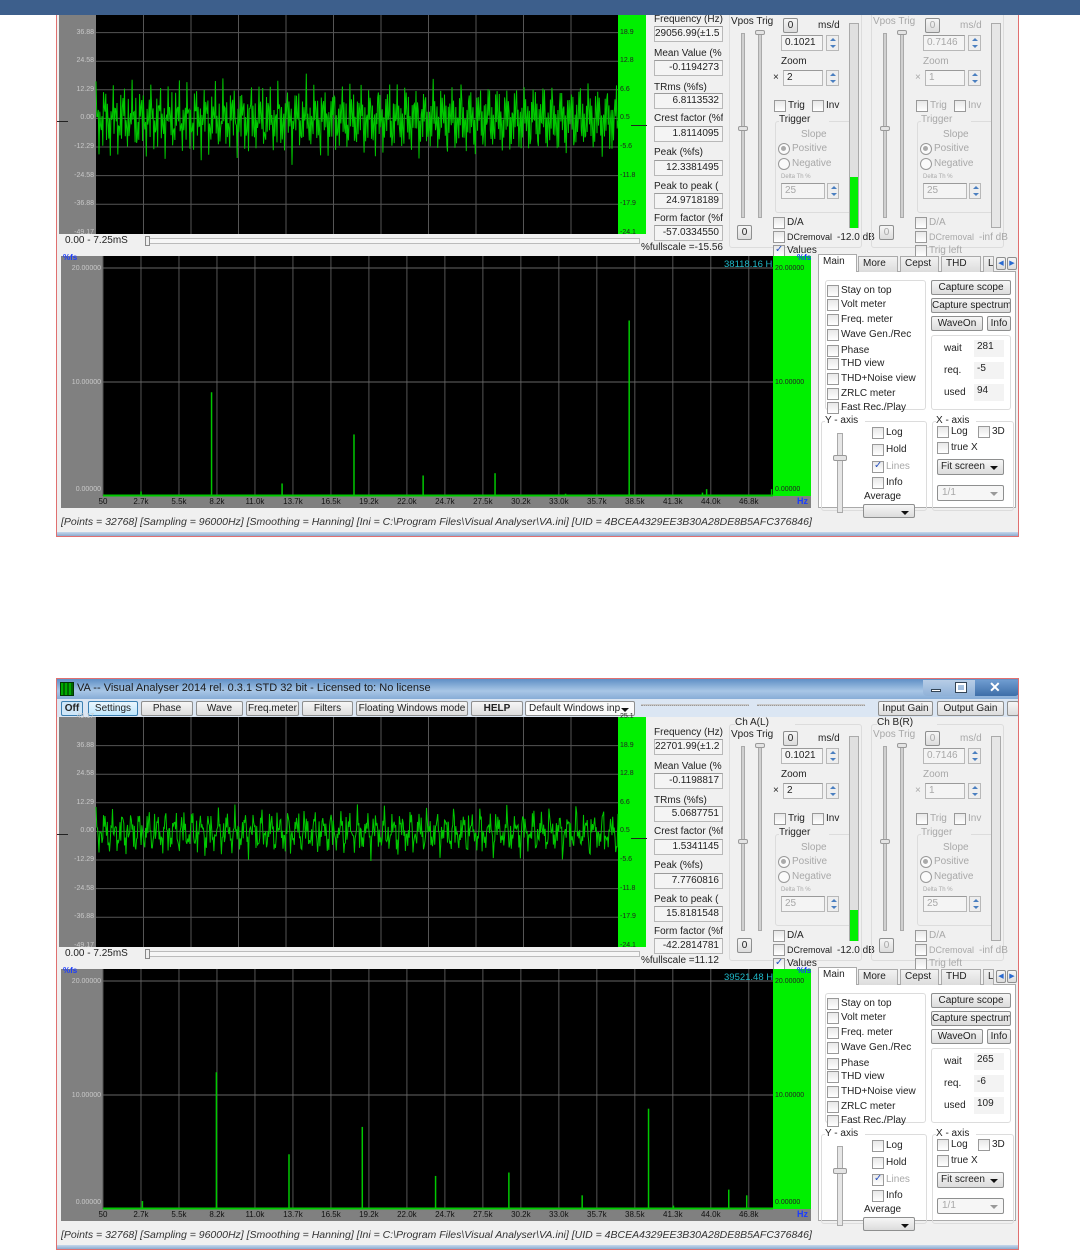 The height and width of the screenshot is (1250, 1080). Describe the element at coordinates (833, 1077) in the screenshot. I see `checkbox-thd-view` at that location.